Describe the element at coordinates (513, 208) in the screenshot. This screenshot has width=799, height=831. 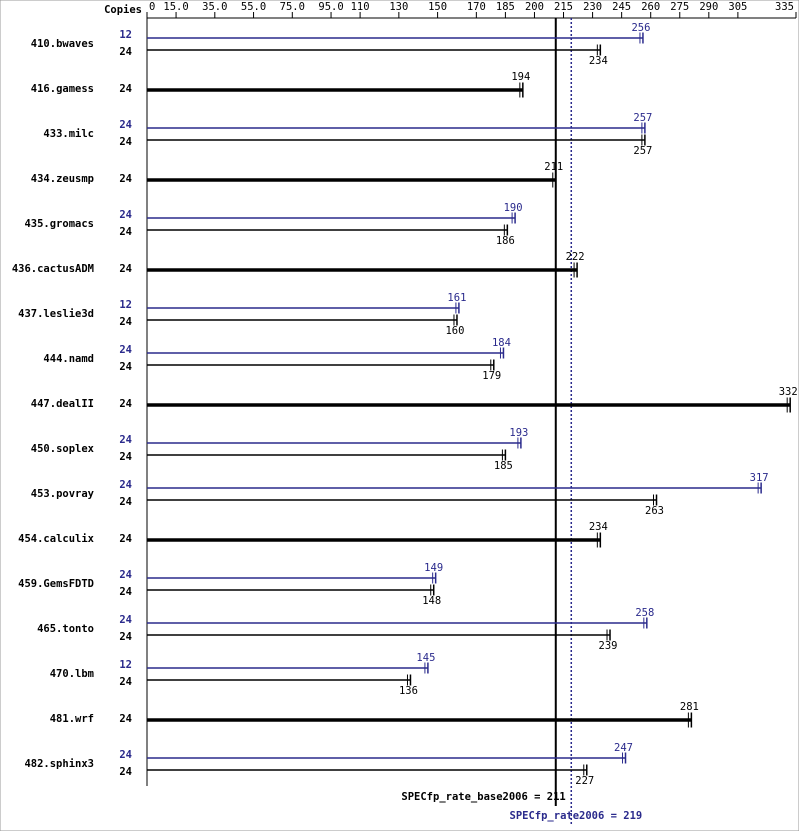
I see `peak-value-label: 190` at that location.